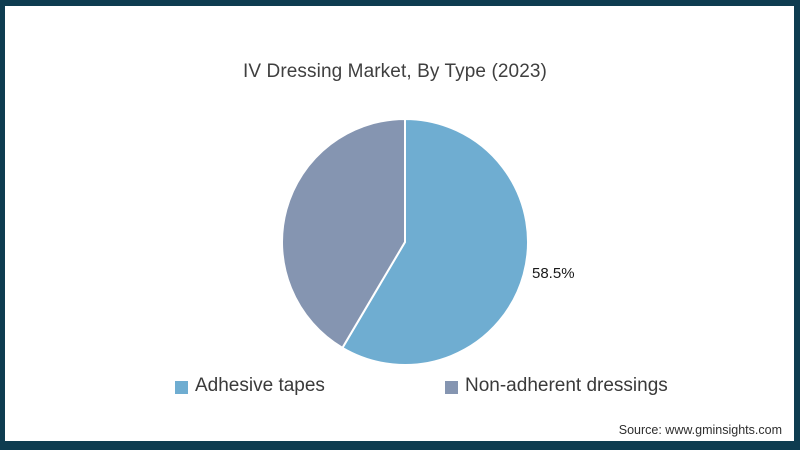 This screenshot has height=450, width=800. I want to click on legend-item-adhesive-tapes: Adhesive tapes, so click(250, 386).